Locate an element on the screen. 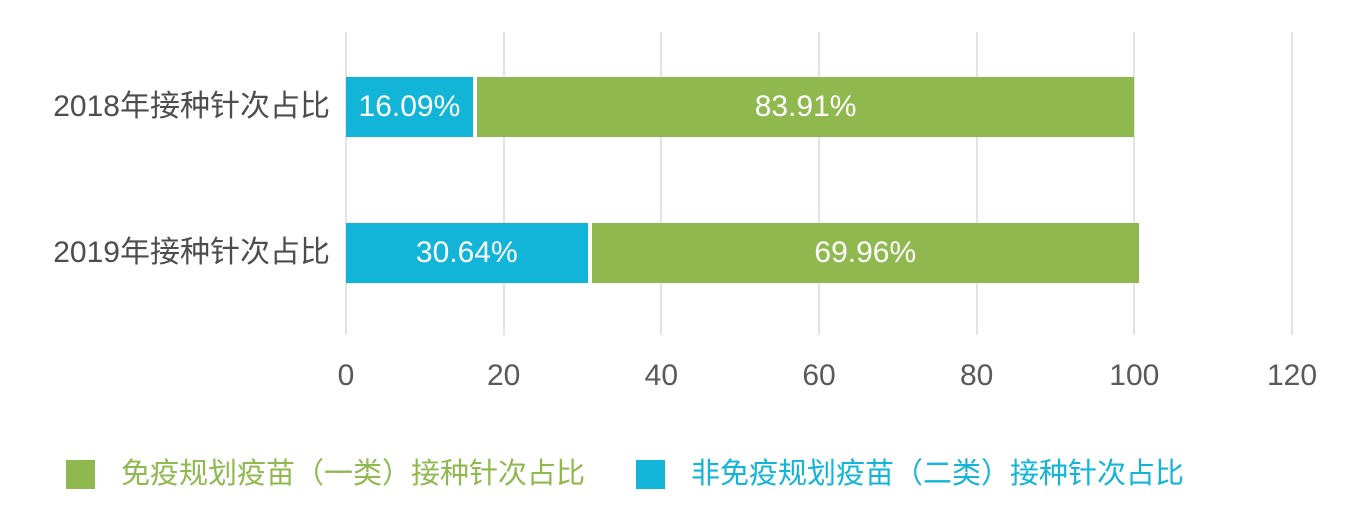  legend-label: 免疫规划疫苗（一类）接种针次占比 is located at coordinates (353, 474).